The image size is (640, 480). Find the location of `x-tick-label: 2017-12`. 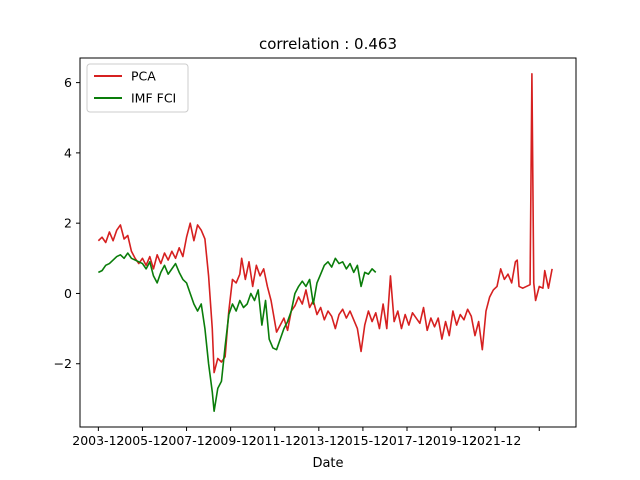

x-tick-label: 2017-12 is located at coordinates (407, 440).